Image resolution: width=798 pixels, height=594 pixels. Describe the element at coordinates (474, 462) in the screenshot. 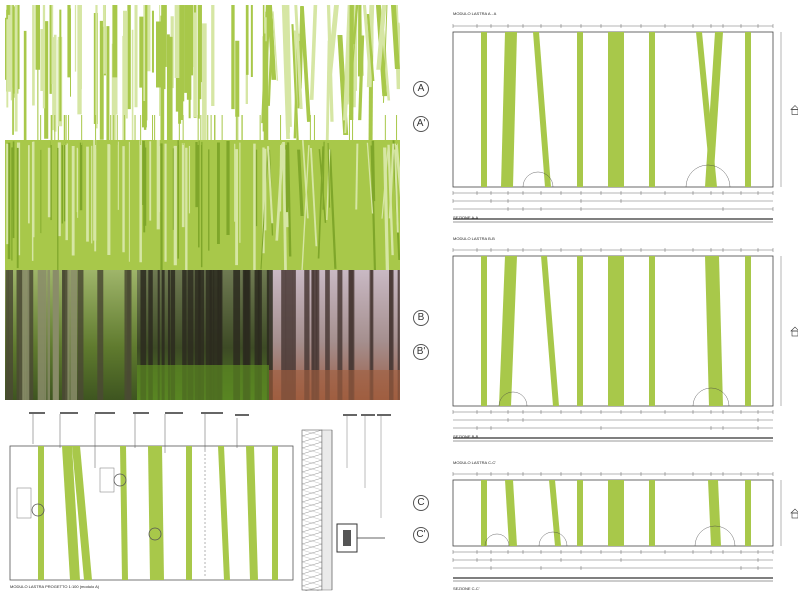

I see `panel-cc-title: MODULO LASTRA C-C'` at that location.